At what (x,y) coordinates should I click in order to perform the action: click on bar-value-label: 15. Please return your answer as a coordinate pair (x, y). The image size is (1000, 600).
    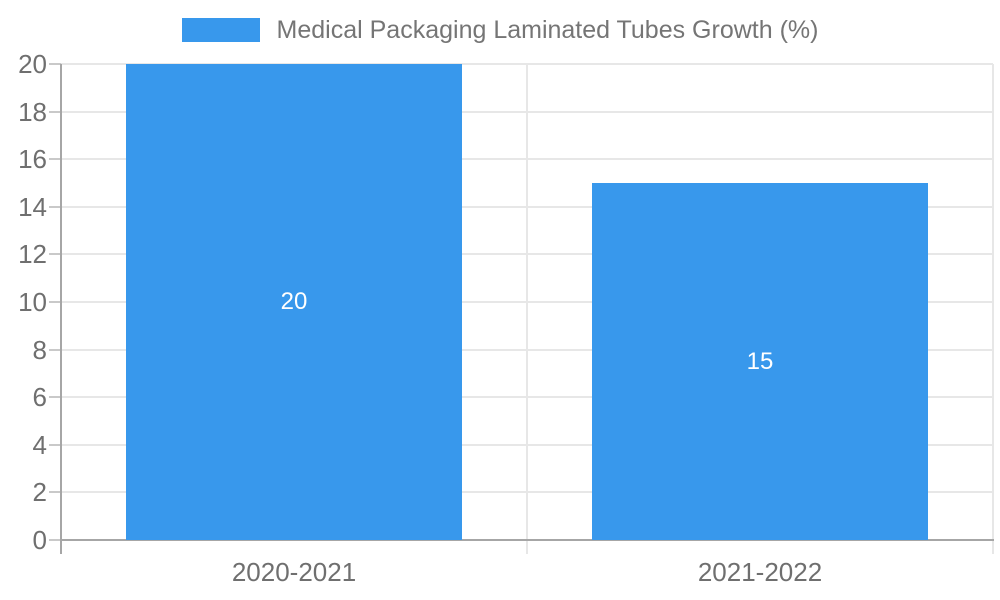
    Looking at the image, I should click on (760, 361).